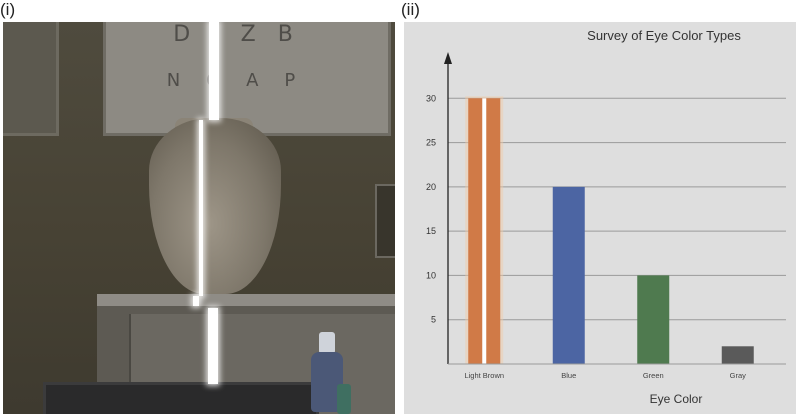 This screenshot has height=416, width=797. What do you see at coordinates (213, 346) in the screenshot?
I see `highlight-strip-bottom` at bounding box center [213, 346].